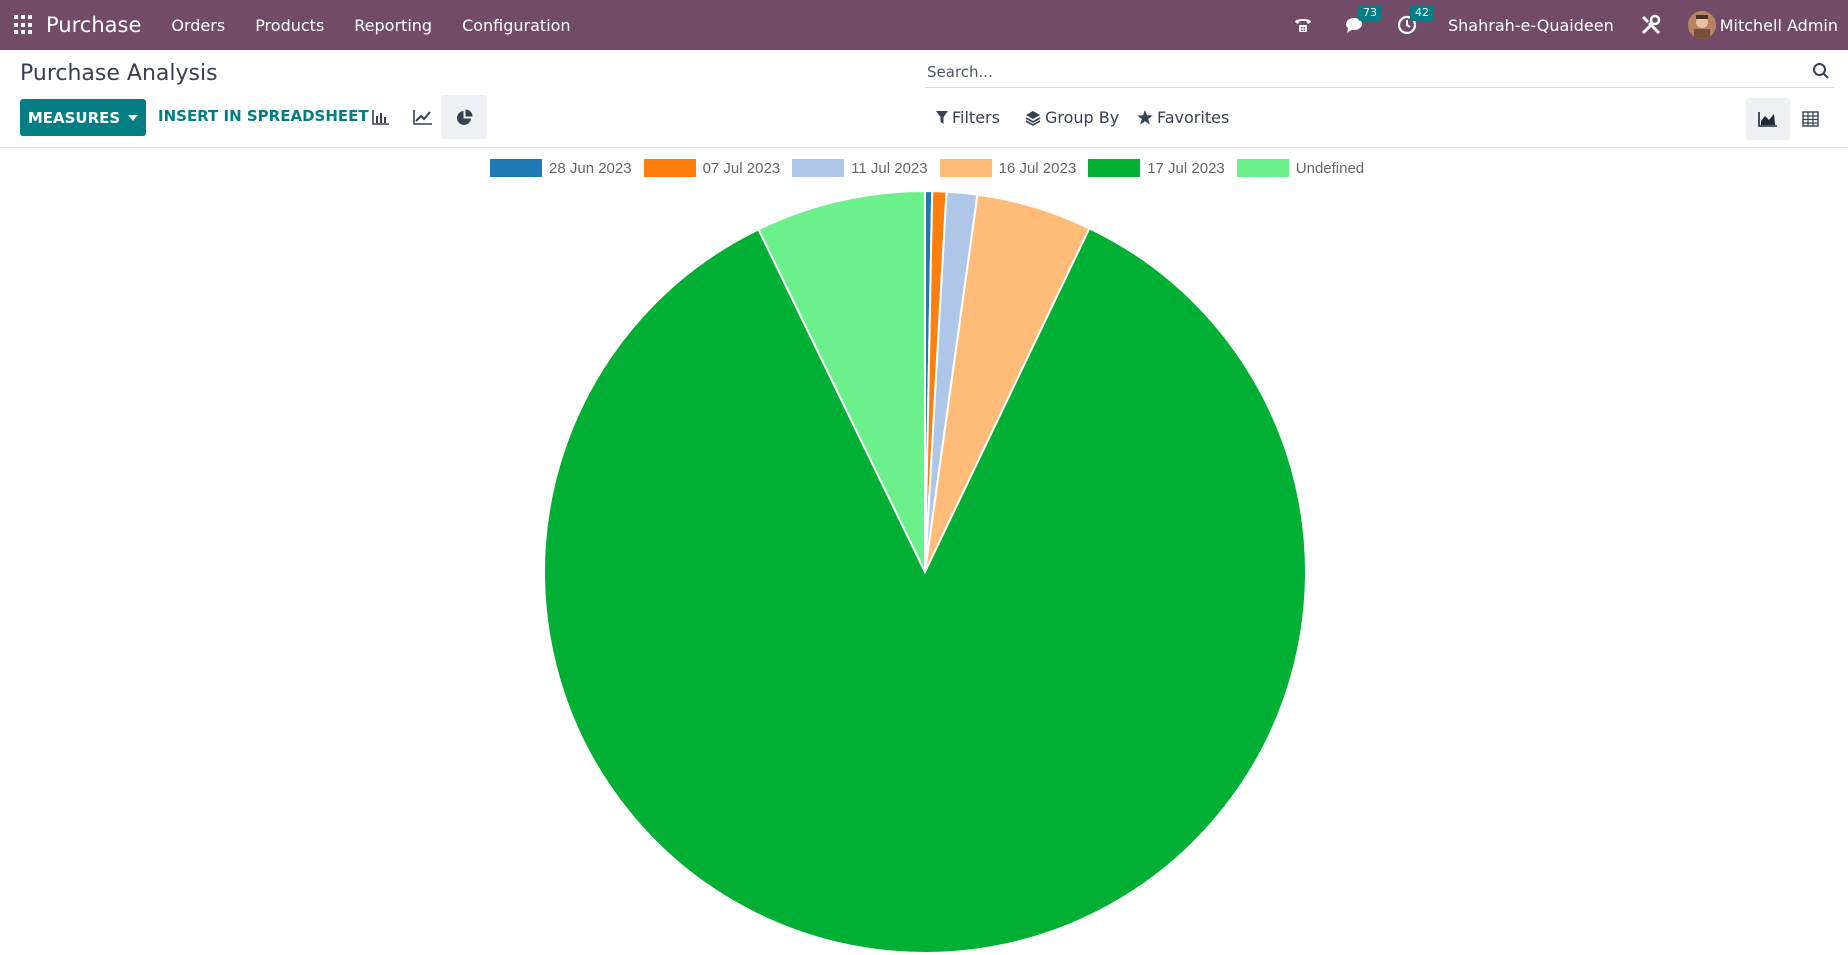  I want to click on favorites-button: Favorites, so click(1183, 117).